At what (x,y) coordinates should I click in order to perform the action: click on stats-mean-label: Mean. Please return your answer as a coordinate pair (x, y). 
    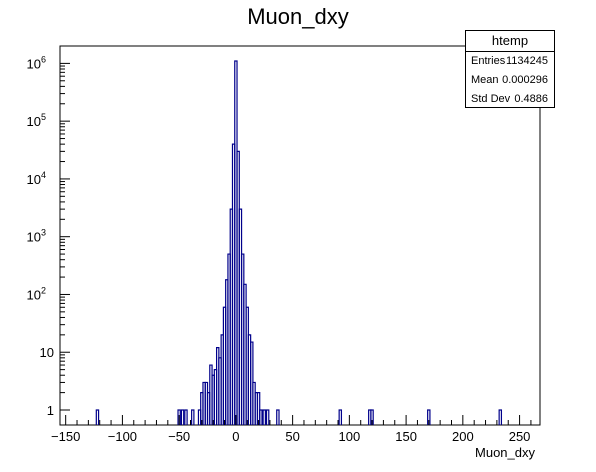
    Looking at the image, I should click on (485, 80).